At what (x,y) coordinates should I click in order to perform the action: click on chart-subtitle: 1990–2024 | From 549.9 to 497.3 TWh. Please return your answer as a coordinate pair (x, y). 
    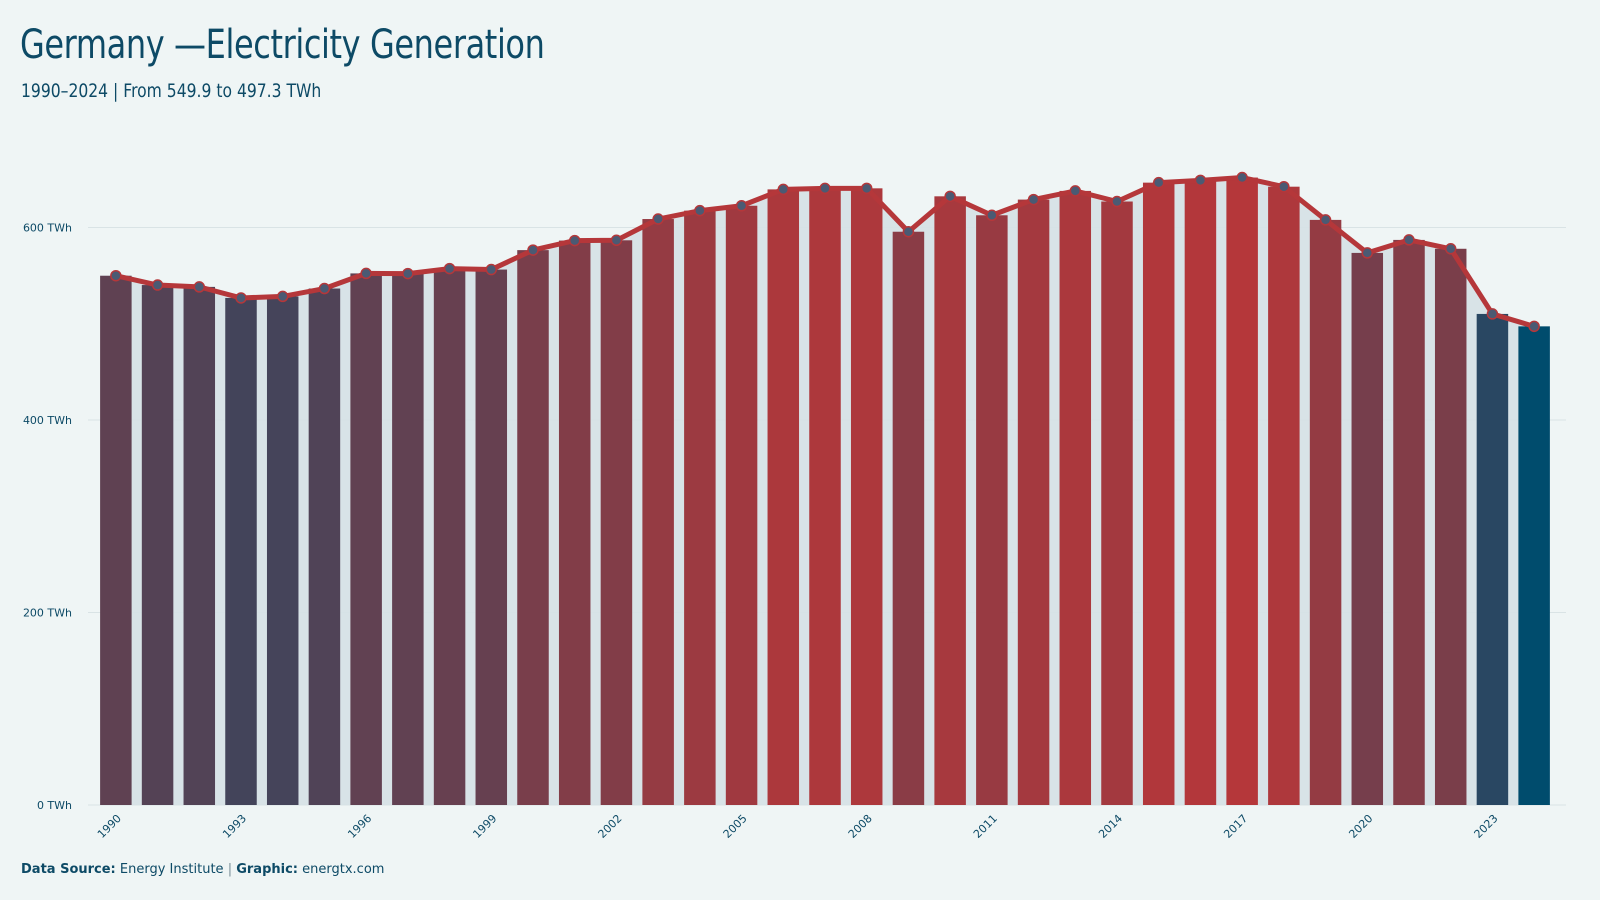
    Looking at the image, I should click on (171, 91).